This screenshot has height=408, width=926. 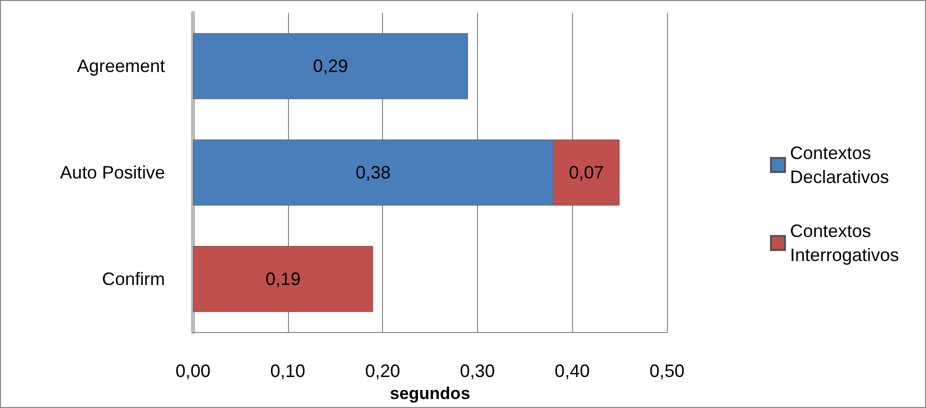 I want to click on x-tick-label: 0,40, so click(x=572, y=371).